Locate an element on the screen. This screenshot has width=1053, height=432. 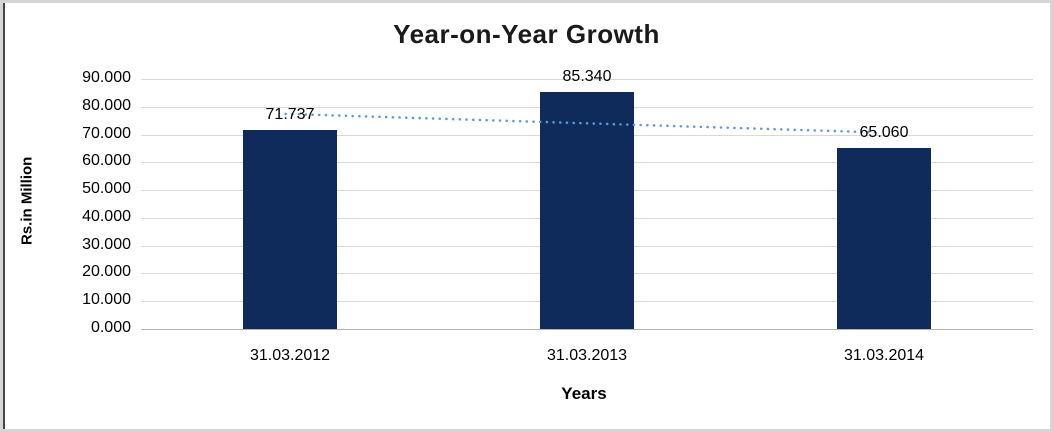
y-tick-label: 50.000 is located at coordinates (106, 188).